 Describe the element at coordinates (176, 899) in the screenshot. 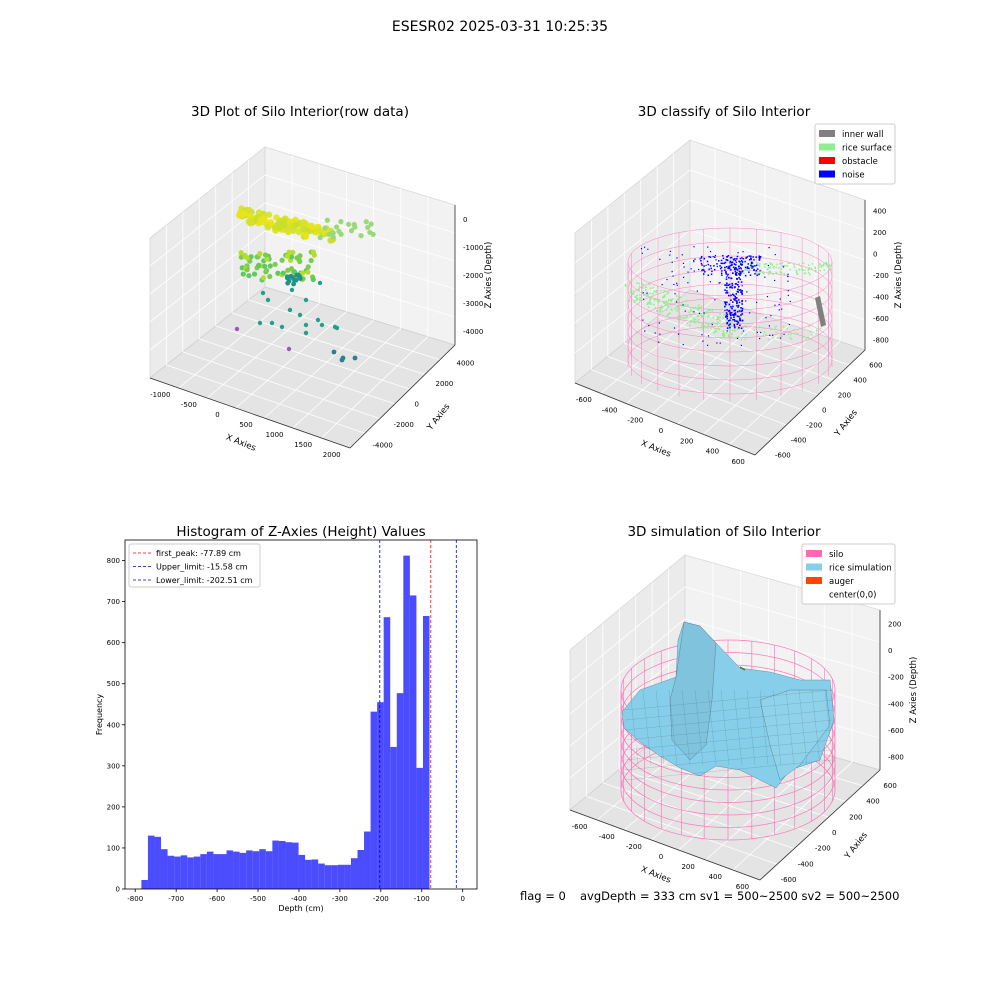

I see `p2-x-tick-label: -700` at that location.